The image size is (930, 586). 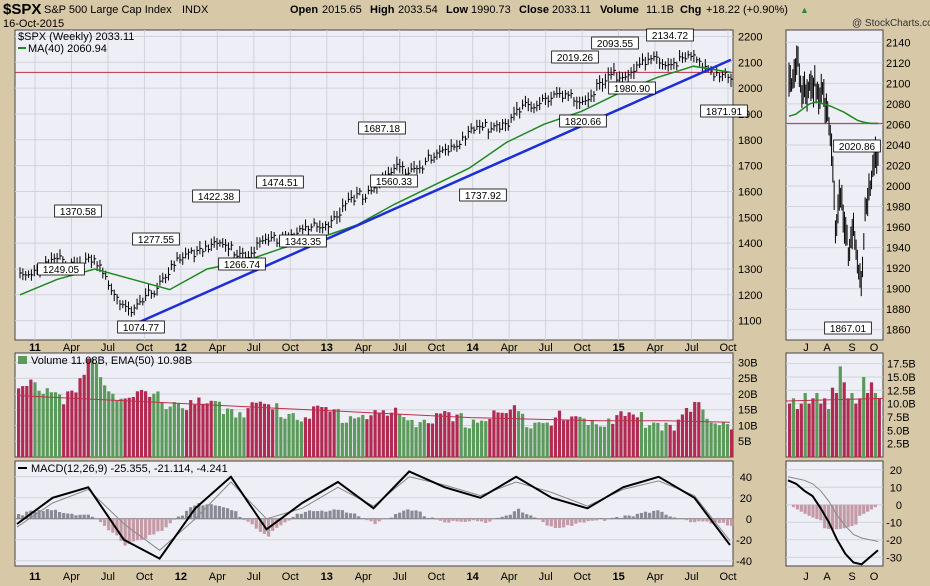 What do you see at coordinates (108, 348) in the screenshot?
I see `x-tick-label: Jul` at bounding box center [108, 348].